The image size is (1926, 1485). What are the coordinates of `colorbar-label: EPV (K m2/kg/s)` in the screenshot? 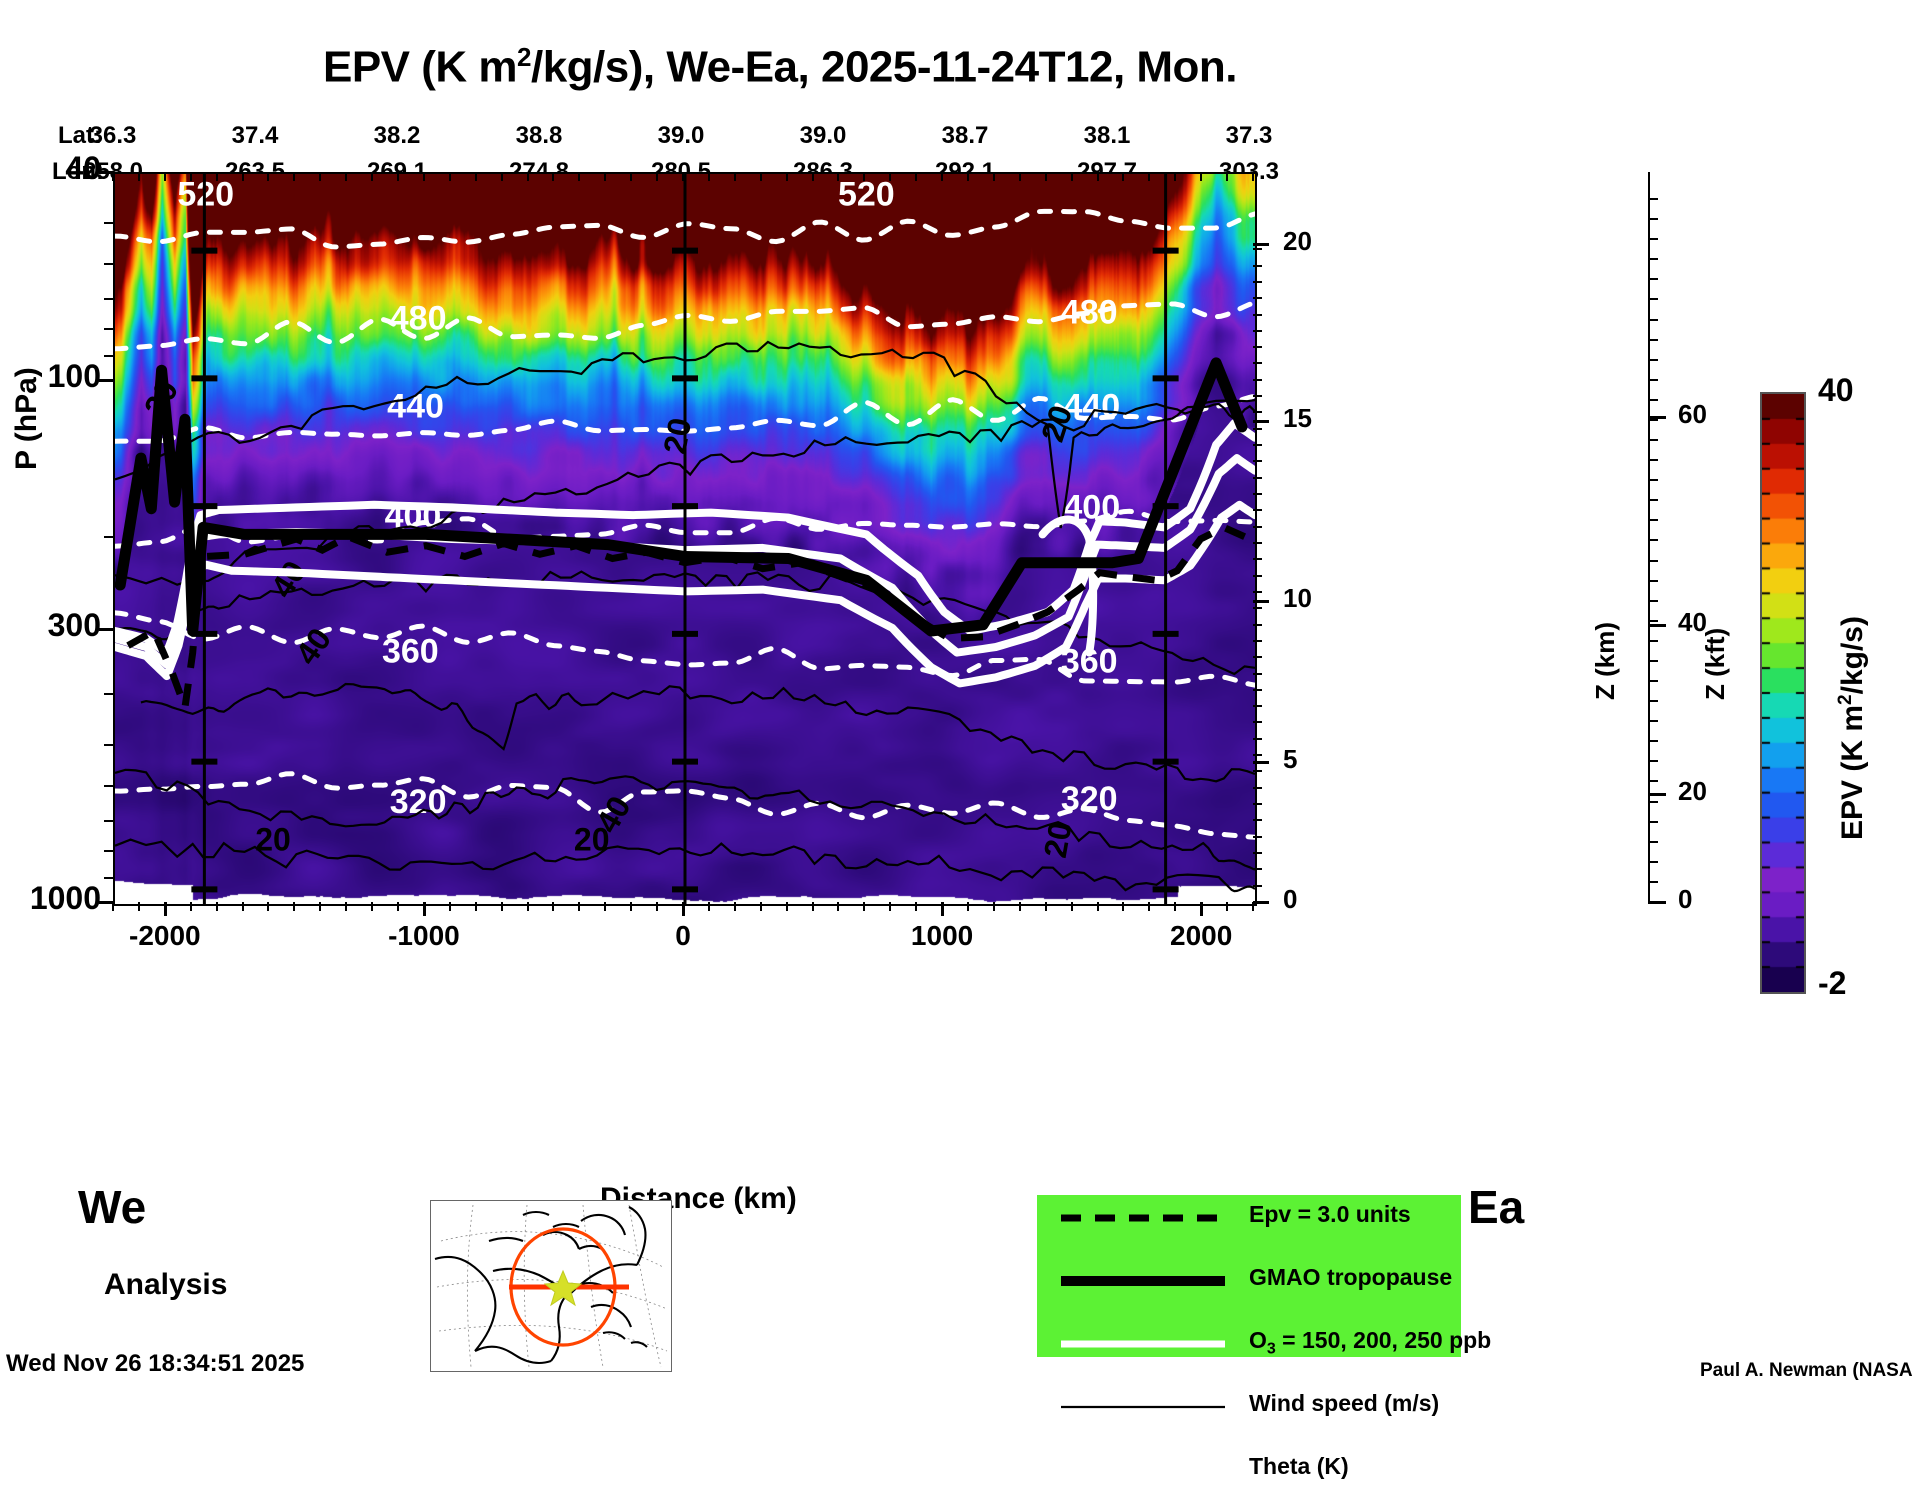 It's located at (1852, 728).